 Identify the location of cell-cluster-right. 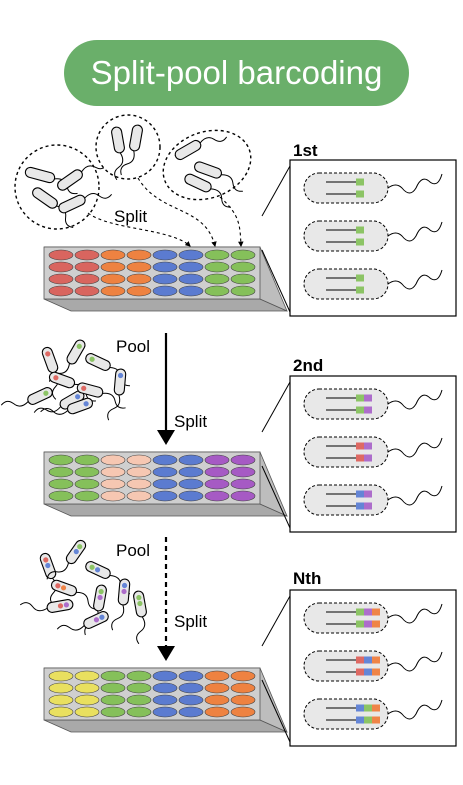
(207, 168).